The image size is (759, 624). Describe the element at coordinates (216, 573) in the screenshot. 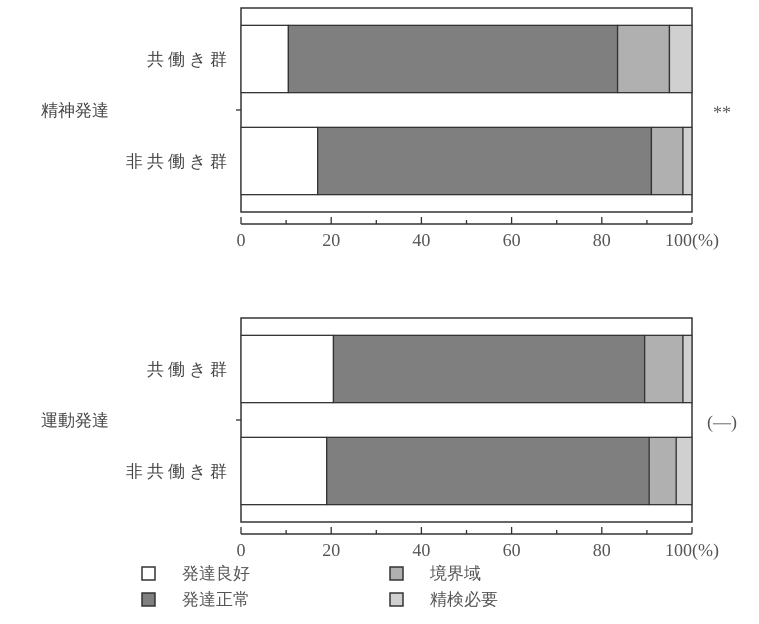

I see `legend-label: 発達良好` at that location.